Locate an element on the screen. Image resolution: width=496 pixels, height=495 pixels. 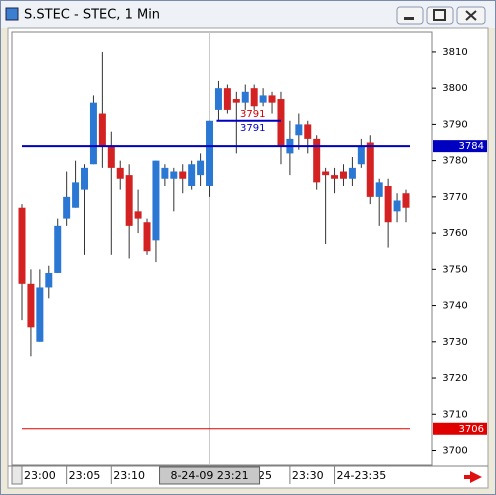
x-tick-label: 24-23:35 is located at coordinates (362, 475).